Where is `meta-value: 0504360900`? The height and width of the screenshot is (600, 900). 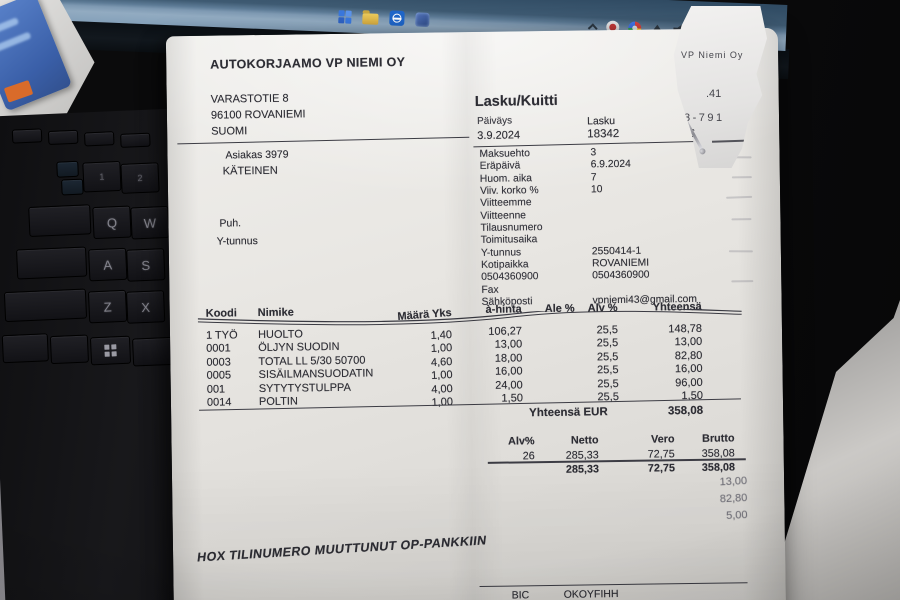
meta-value: 0504360900 is located at coordinates (621, 276).